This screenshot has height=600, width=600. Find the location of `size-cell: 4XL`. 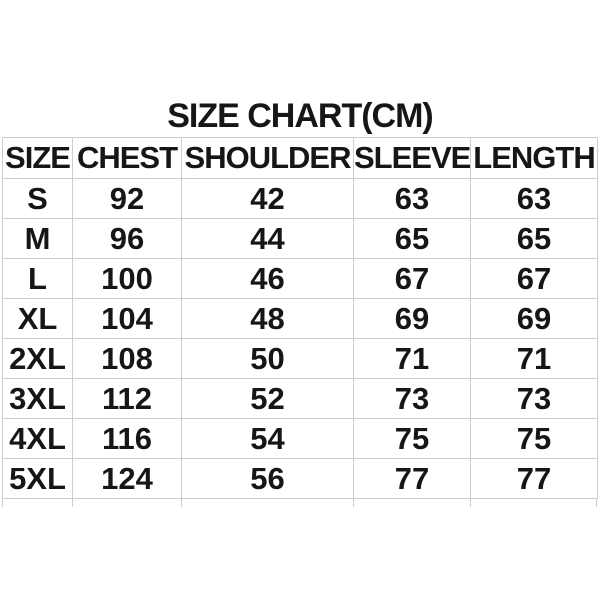

size-cell: 4XL is located at coordinates (37, 438).